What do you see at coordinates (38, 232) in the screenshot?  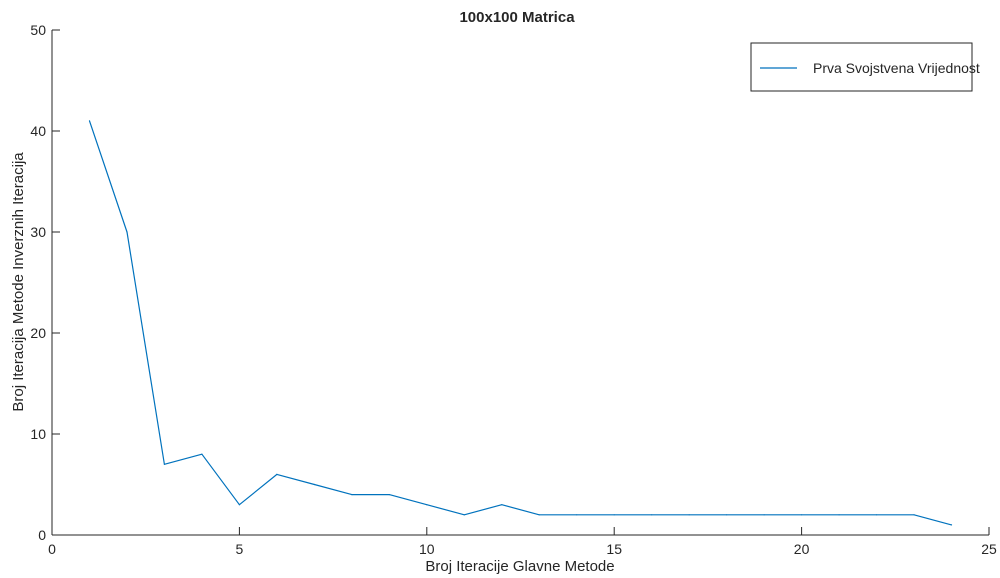 I see `y-tick-label: 30` at bounding box center [38, 232].